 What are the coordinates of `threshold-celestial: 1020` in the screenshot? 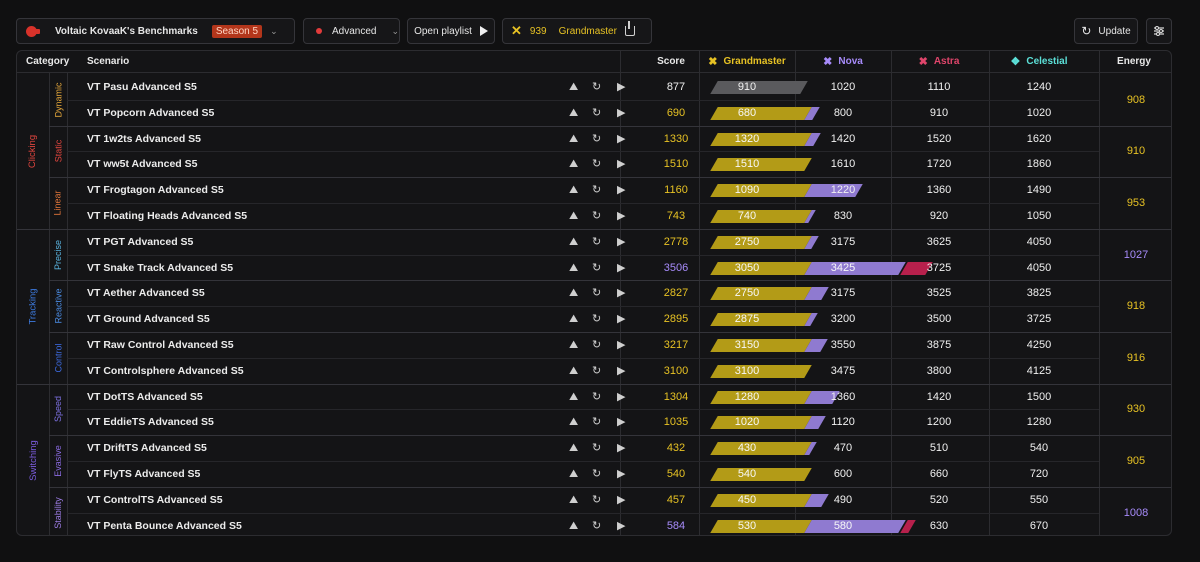 It's located at (1039, 112).